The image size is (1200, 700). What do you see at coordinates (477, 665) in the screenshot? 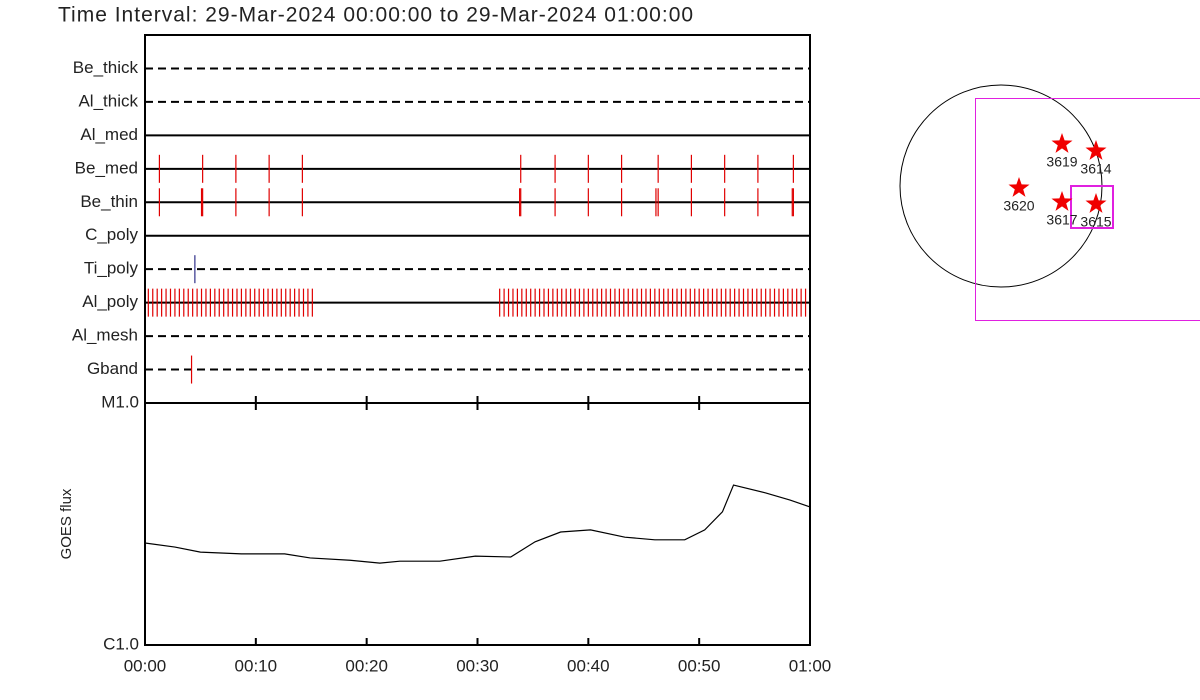
I see `x-tick-label: 00:30` at bounding box center [477, 665].